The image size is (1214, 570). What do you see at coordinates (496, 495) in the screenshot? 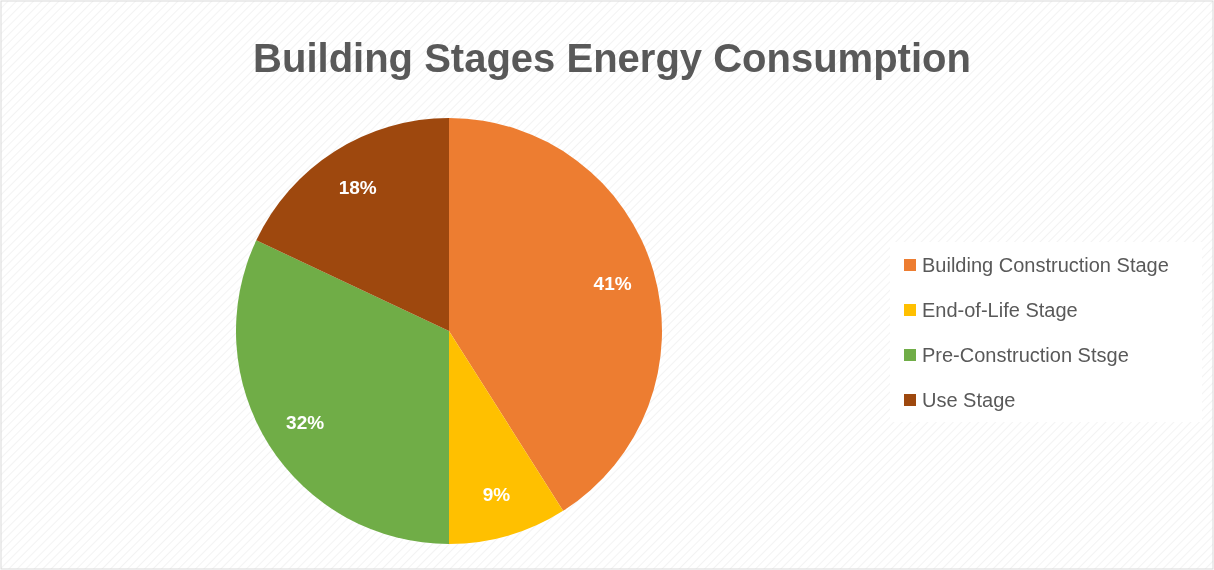
I see `data-label: 9%` at bounding box center [496, 495].